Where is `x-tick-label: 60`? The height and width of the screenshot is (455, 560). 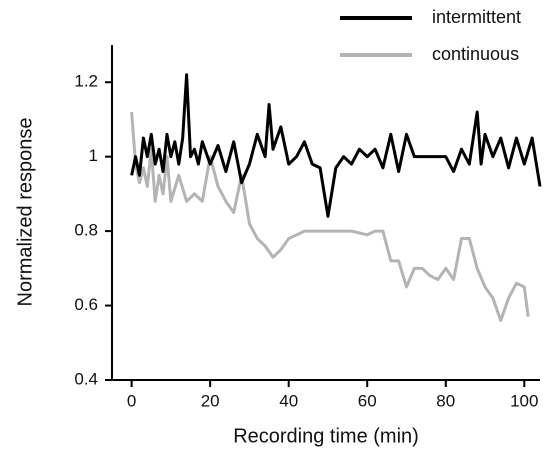
x-tick-label: 60 is located at coordinates (367, 400).